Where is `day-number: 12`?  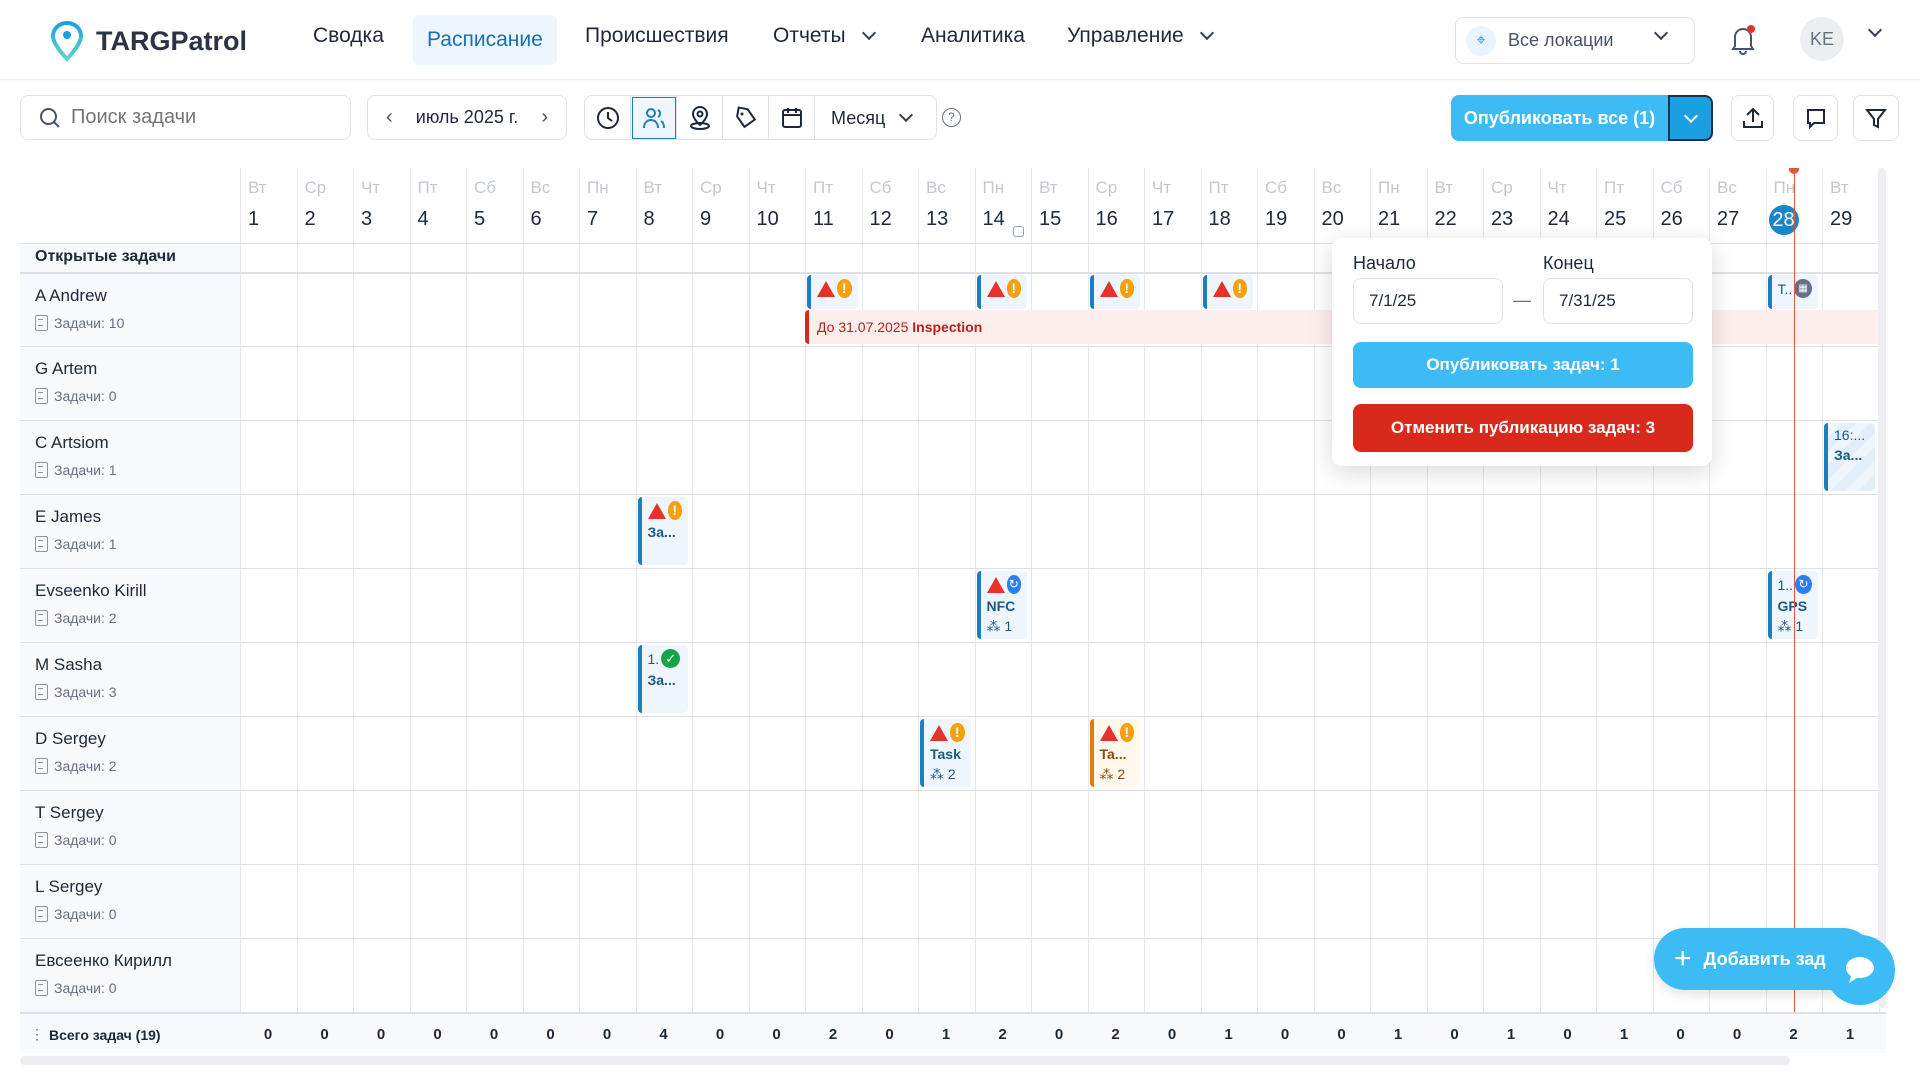
day-number: 12 is located at coordinates (880, 219).